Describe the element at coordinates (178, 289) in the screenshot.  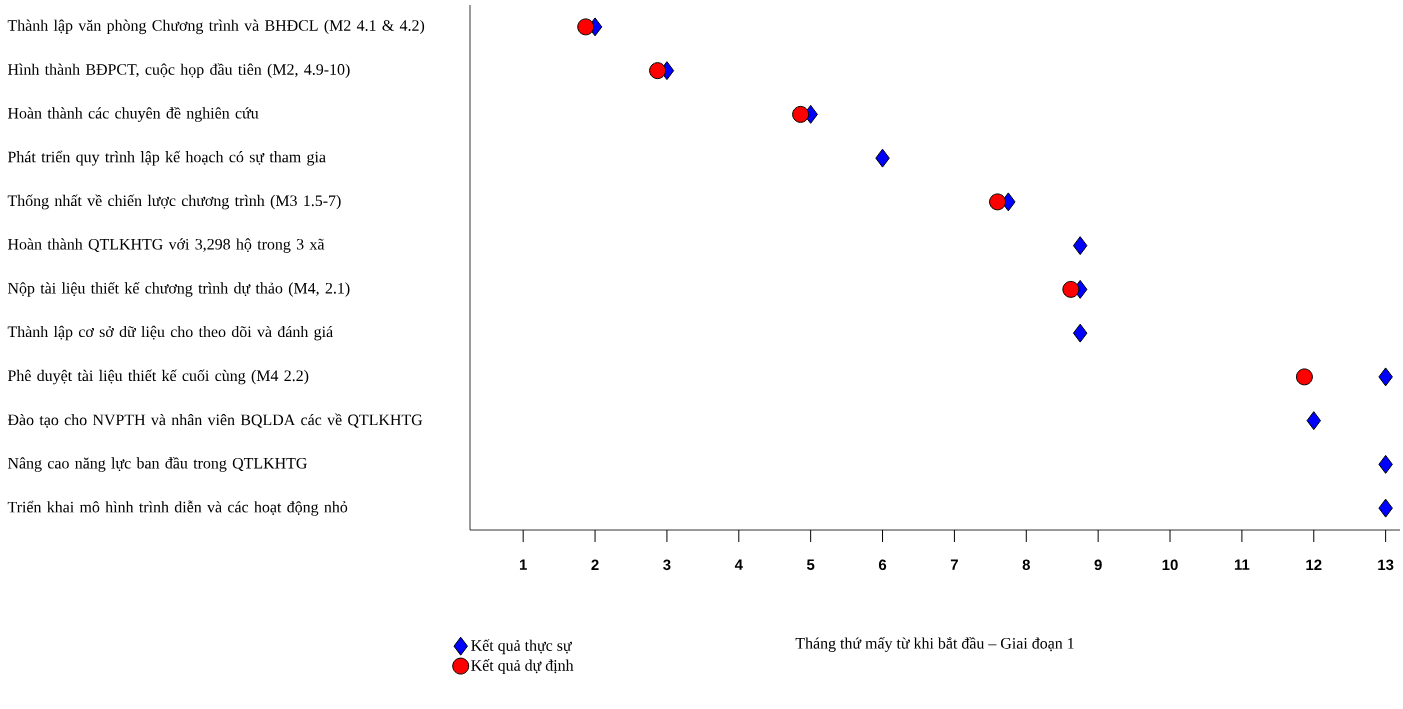
I see `y-tick-label: Nộp tài liệu thiết kế chương trình dự thảo (M4, 2.1)` at that location.